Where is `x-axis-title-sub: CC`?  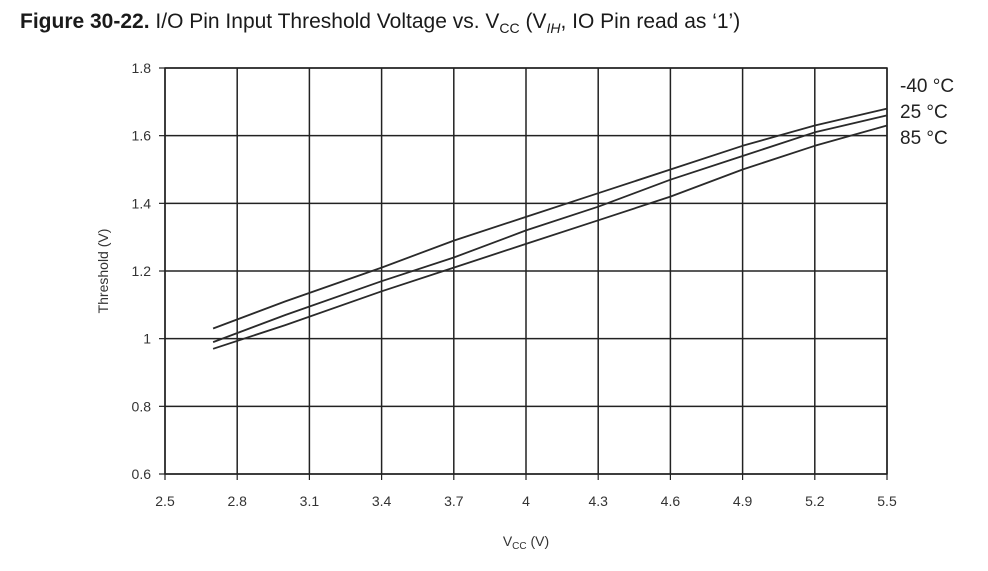 x-axis-title-sub: CC is located at coordinates (519, 546).